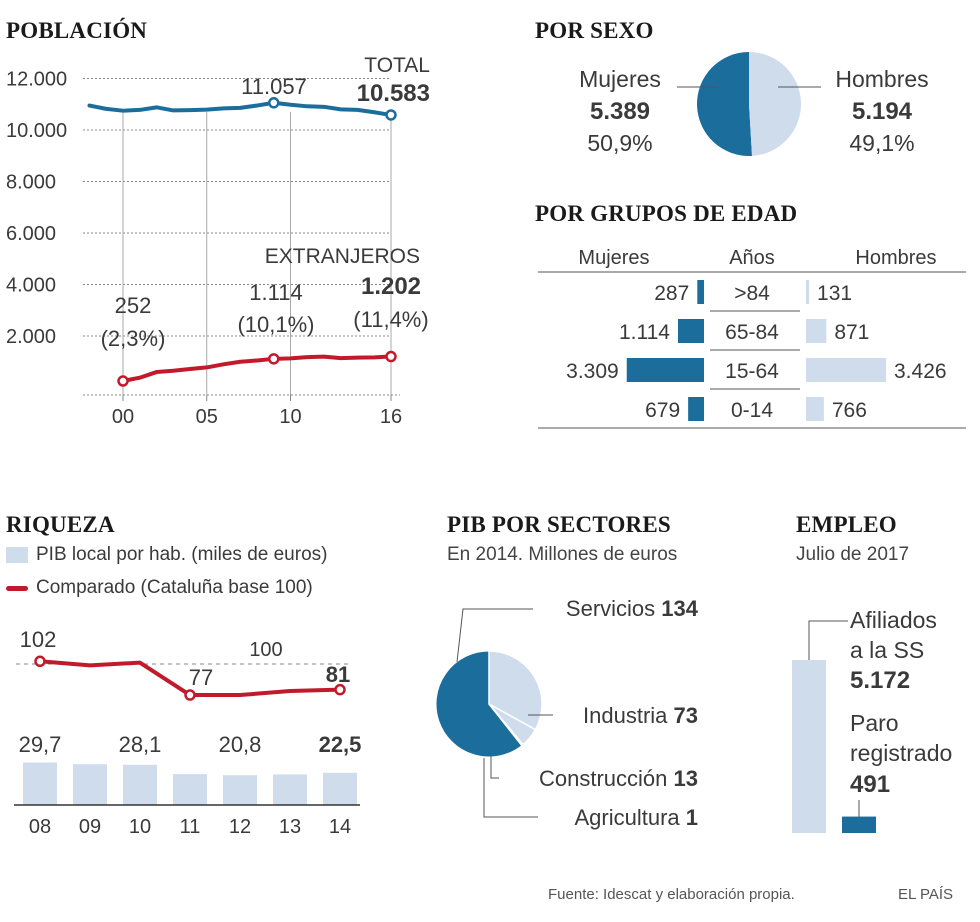  What do you see at coordinates (881, 79) in the screenshot?
I see `sexo-label-hombres: Hombres` at bounding box center [881, 79].